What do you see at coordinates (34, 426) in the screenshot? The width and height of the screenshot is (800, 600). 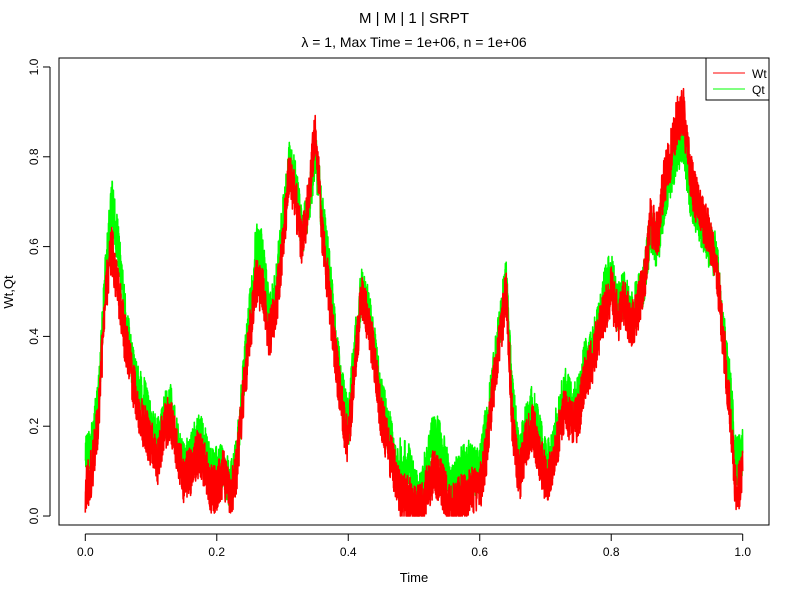 I see `y-tick-label: 0.2` at bounding box center [34, 426].